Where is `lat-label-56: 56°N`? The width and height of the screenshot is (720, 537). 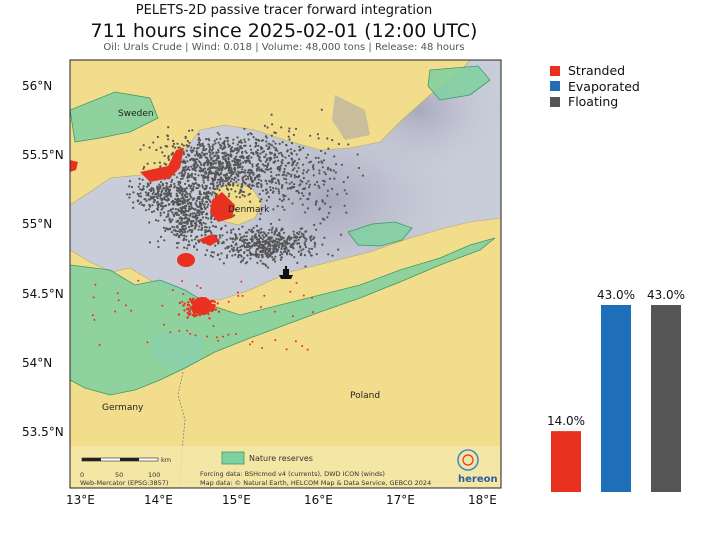
lat-label-56: 56°N is located at coordinates (37, 86).